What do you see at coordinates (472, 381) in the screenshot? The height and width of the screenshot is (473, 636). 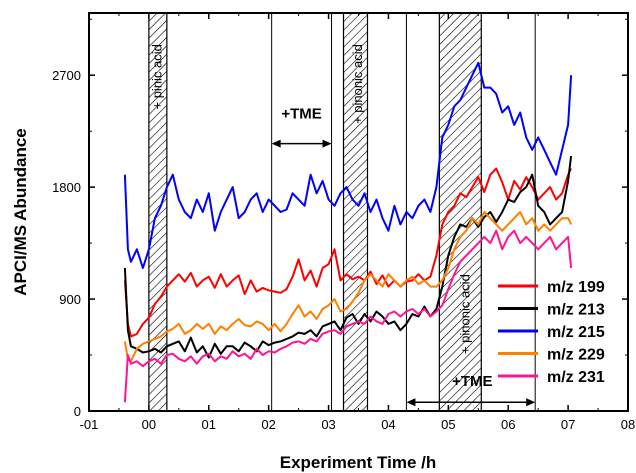 I see `annotation-tme-1: +TME` at bounding box center [472, 381].